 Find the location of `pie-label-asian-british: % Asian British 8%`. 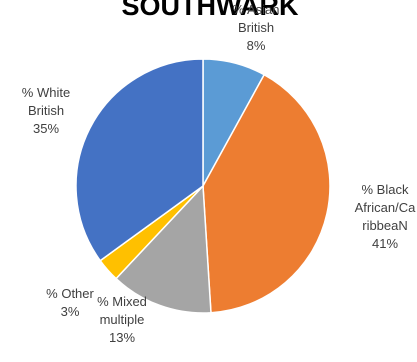

pie-label-asian-british: % Asian British 8% is located at coordinates (256, 27).